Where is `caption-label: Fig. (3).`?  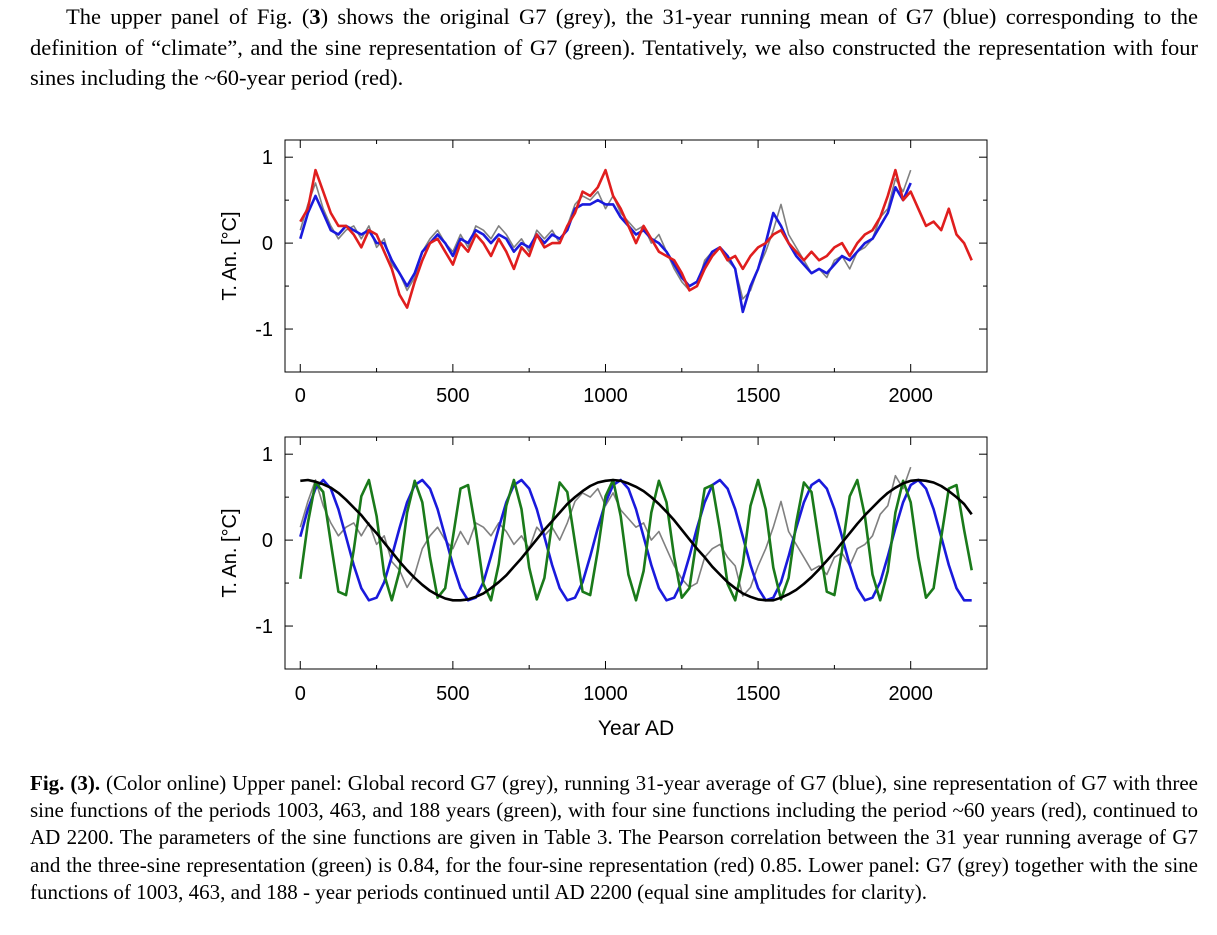 caption-label: Fig. (3). is located at coordinates (65, 783).